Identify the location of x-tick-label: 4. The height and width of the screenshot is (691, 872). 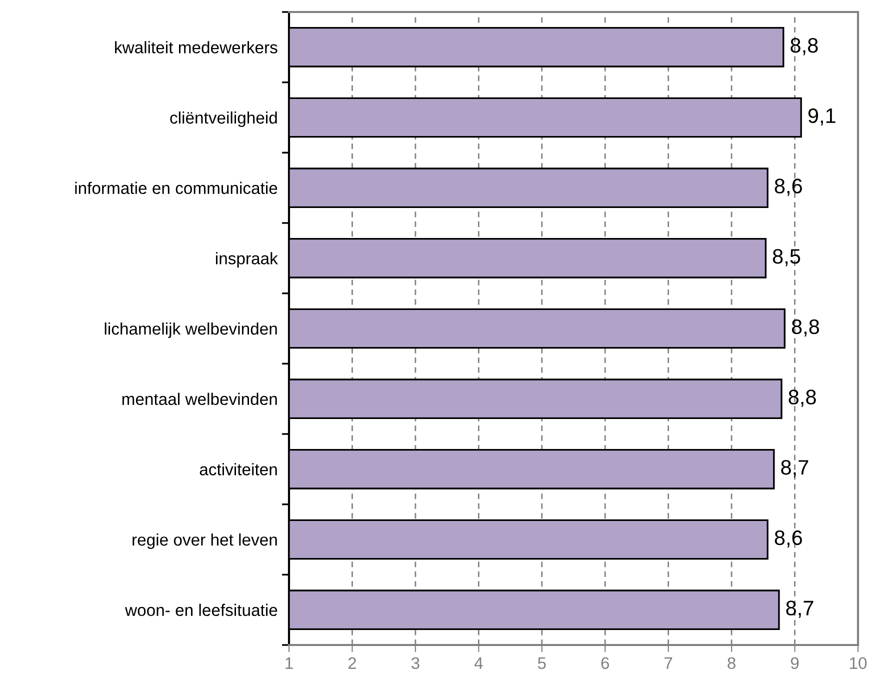
(478, 663).